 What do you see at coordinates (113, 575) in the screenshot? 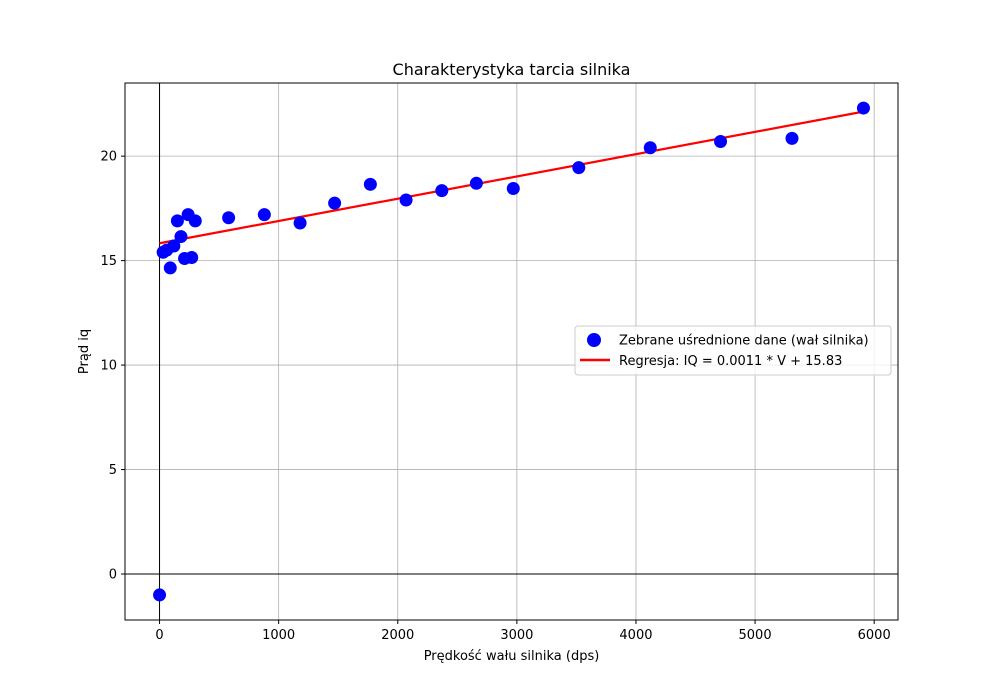
I see `y-tick-label: 0` at bounding box center [113, 575].